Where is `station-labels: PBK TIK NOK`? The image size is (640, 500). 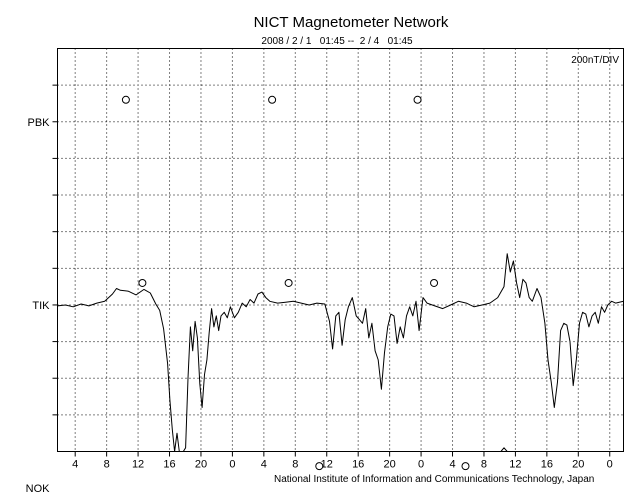 station-labels: PBK TIK NOK is located at coordinates (38, 306).